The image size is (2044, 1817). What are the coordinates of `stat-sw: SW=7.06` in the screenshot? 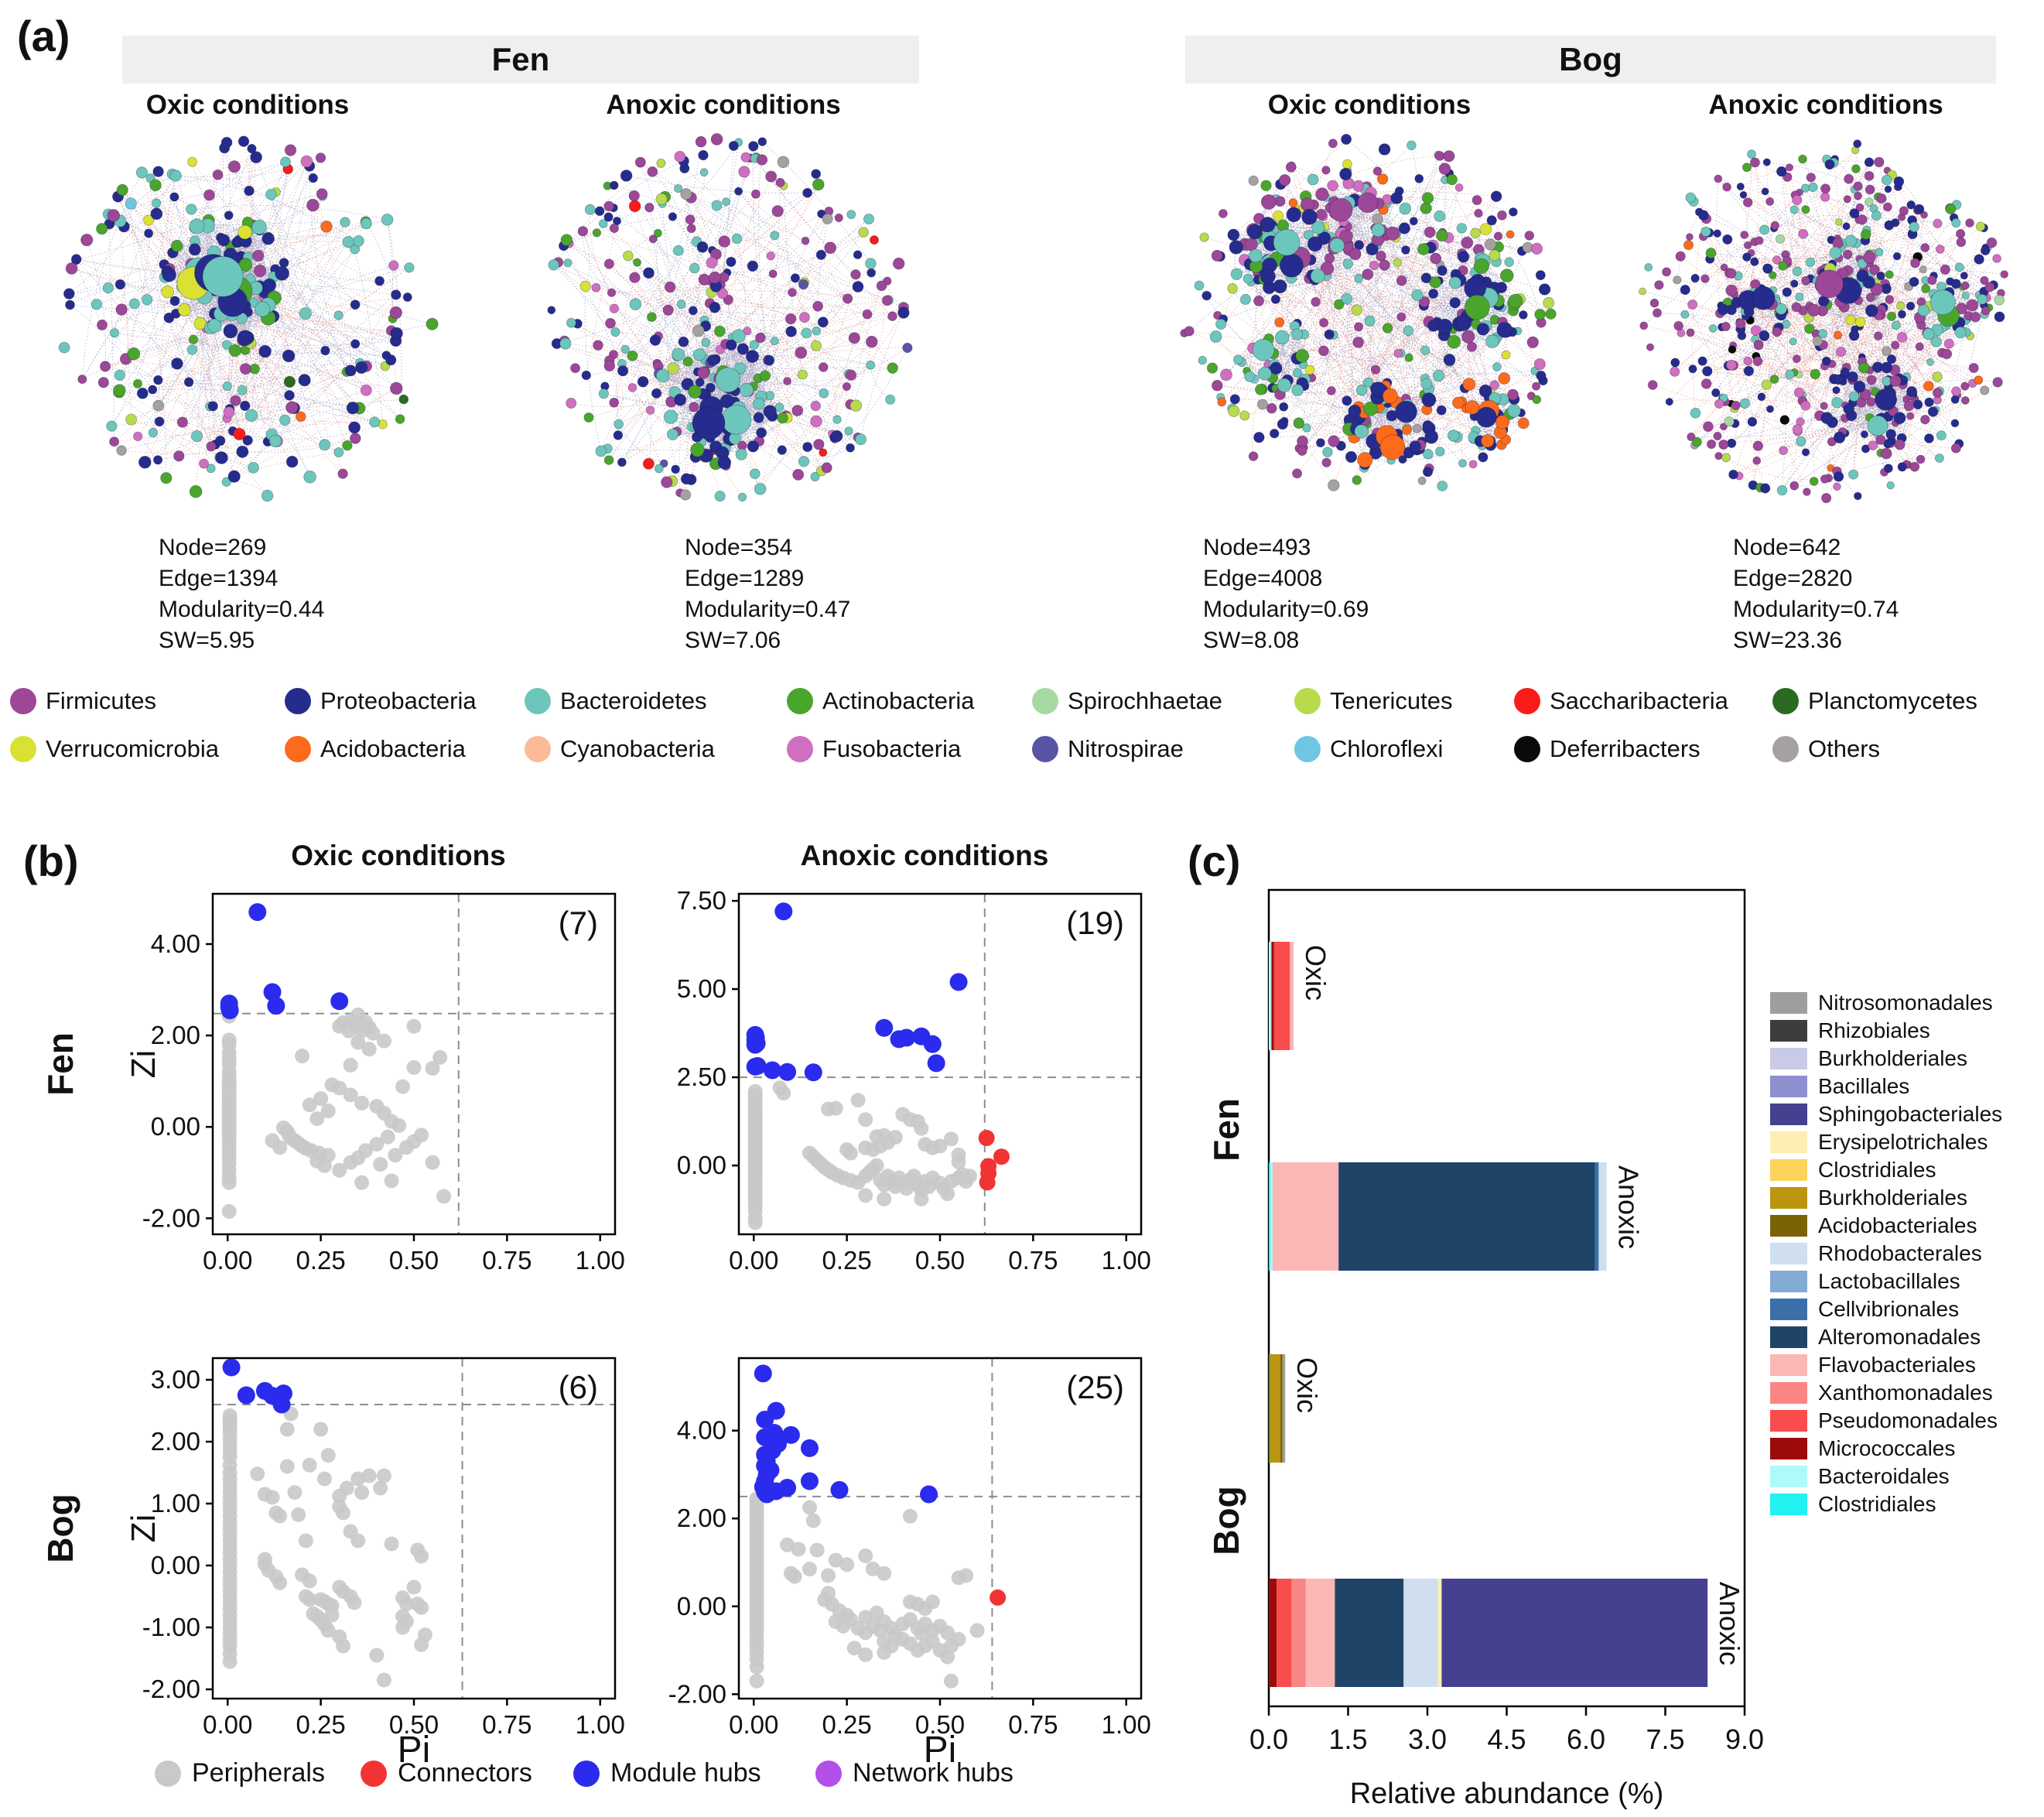 It's located at (733, 640).